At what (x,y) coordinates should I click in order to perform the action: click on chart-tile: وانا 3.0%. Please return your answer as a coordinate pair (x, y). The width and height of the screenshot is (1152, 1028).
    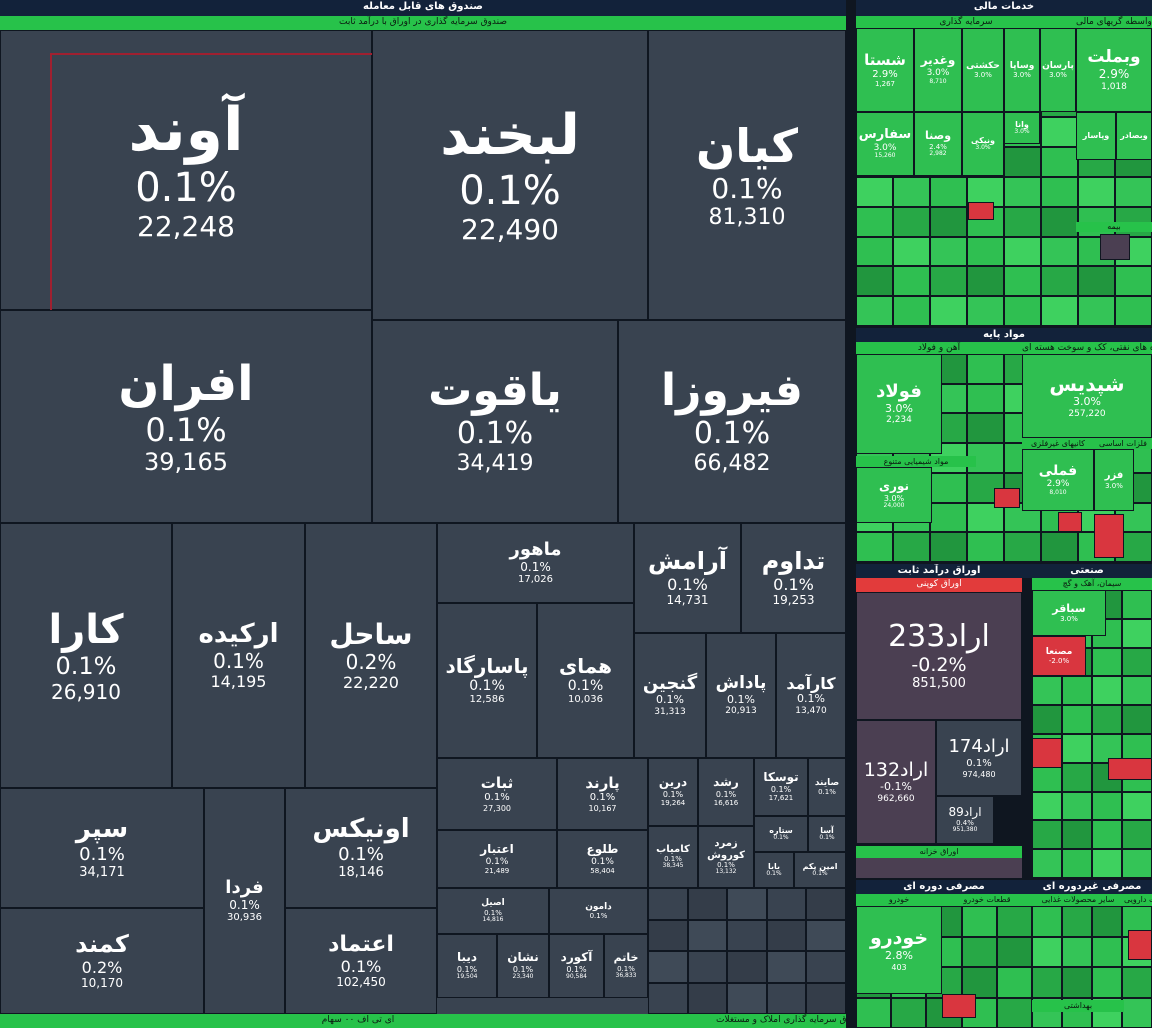
    Looking at the image, I should click on (1022, 128).